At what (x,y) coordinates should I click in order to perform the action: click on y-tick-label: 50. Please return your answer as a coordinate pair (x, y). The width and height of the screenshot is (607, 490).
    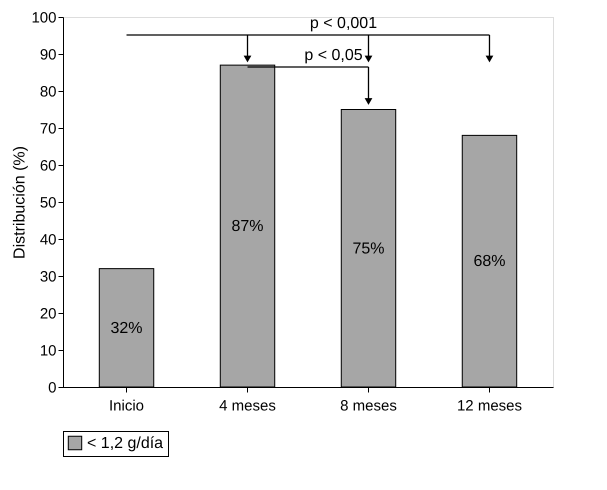
    Looking at the image, I should click on (48, 203).